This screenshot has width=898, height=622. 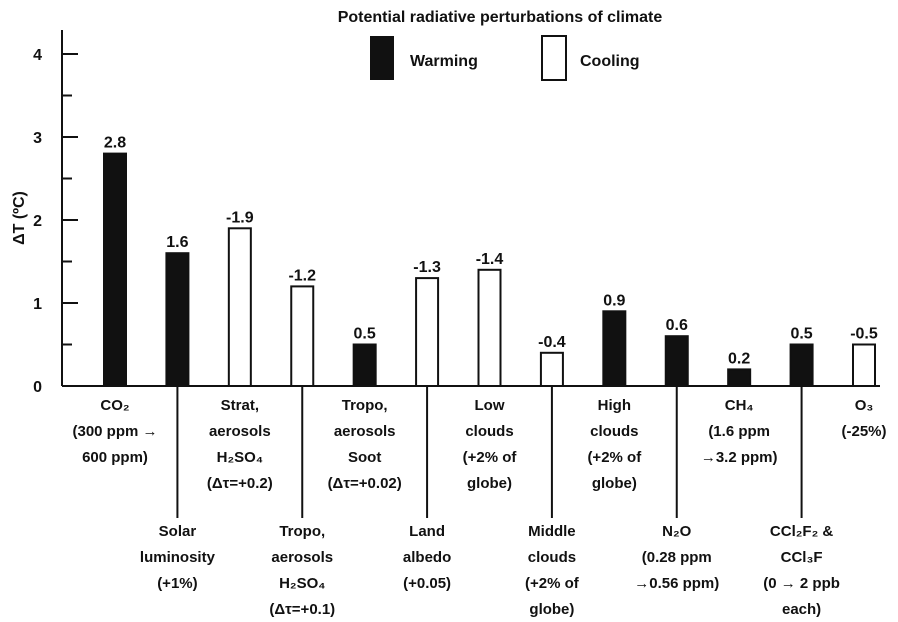 I want to click on category-label-line: each), so click(x=801, y=609).